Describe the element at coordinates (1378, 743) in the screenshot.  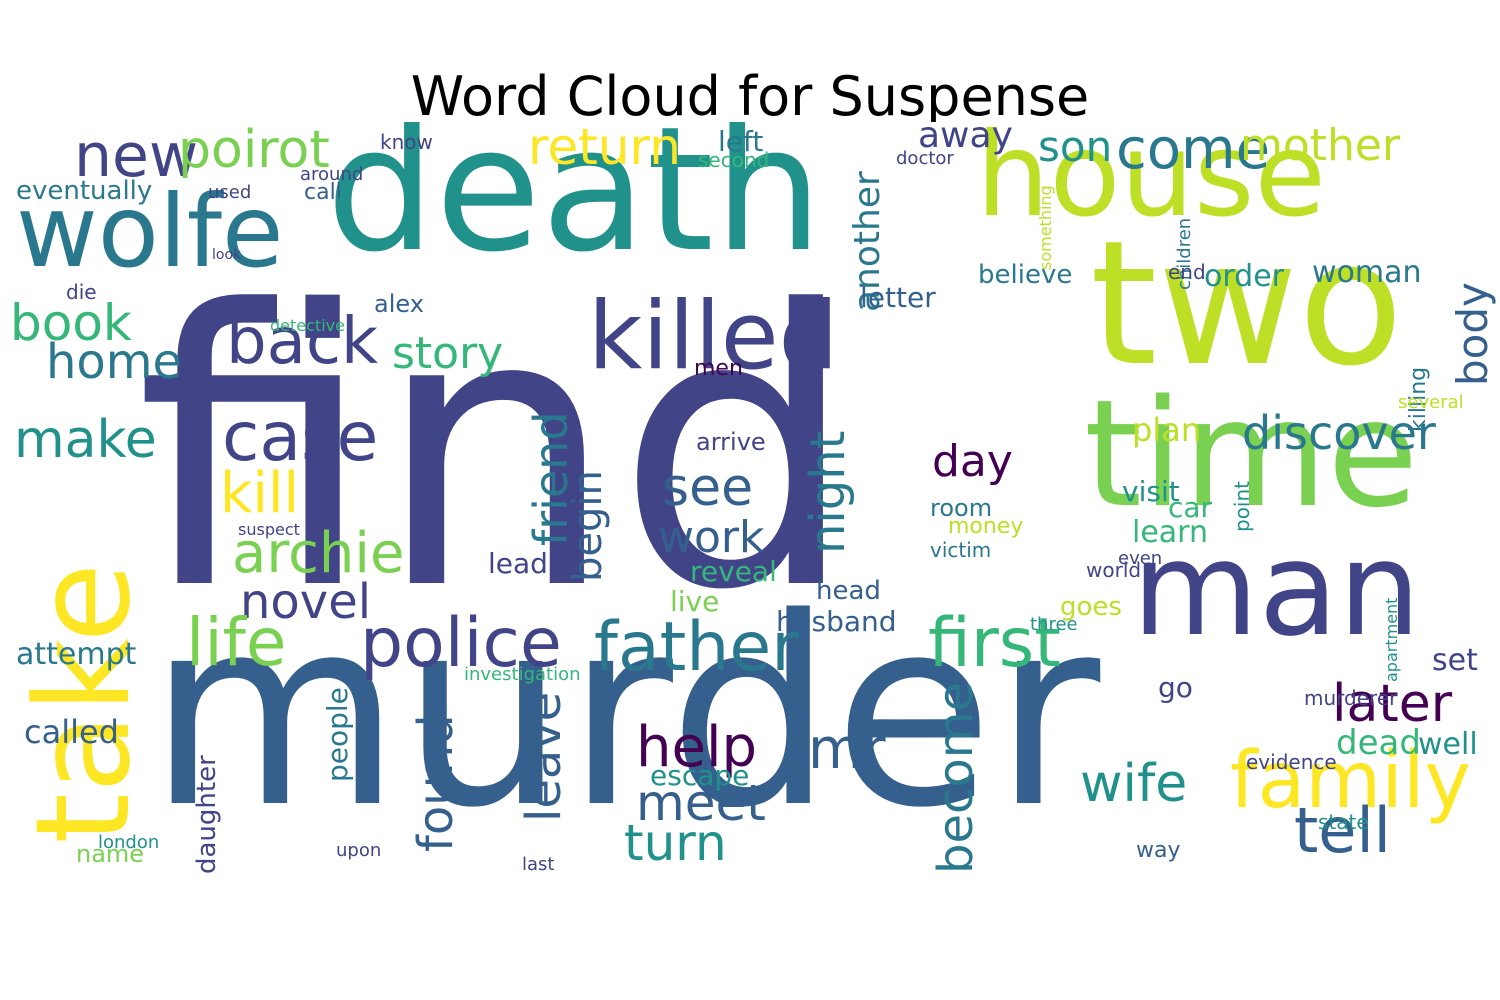
I see `word-dead: dead` at that location.